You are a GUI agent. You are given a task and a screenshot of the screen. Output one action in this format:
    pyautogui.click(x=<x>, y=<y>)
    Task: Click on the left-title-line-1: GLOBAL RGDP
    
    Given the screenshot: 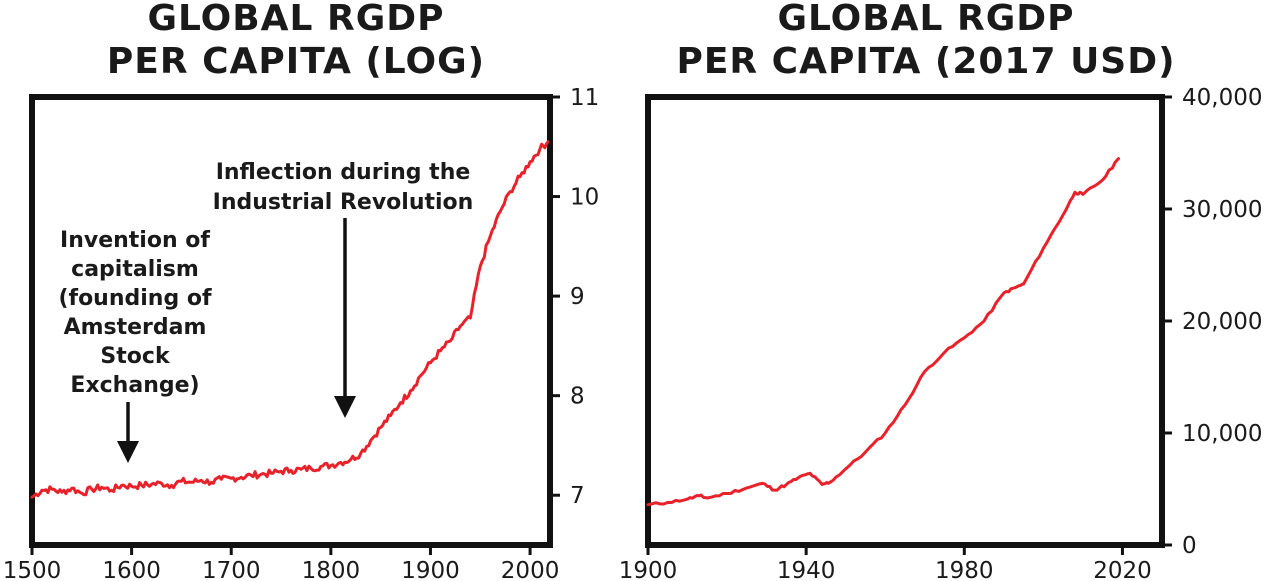 What is the action you would take?
    pyautogui.click(x=295, y=19)
    